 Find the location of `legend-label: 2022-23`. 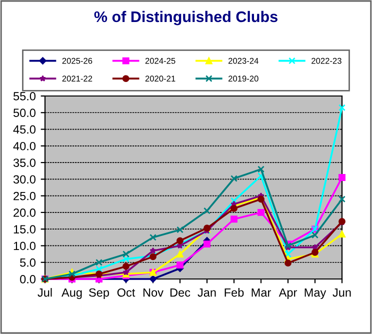

legend-label: 2022-23 is located at coordinates (327, 61).